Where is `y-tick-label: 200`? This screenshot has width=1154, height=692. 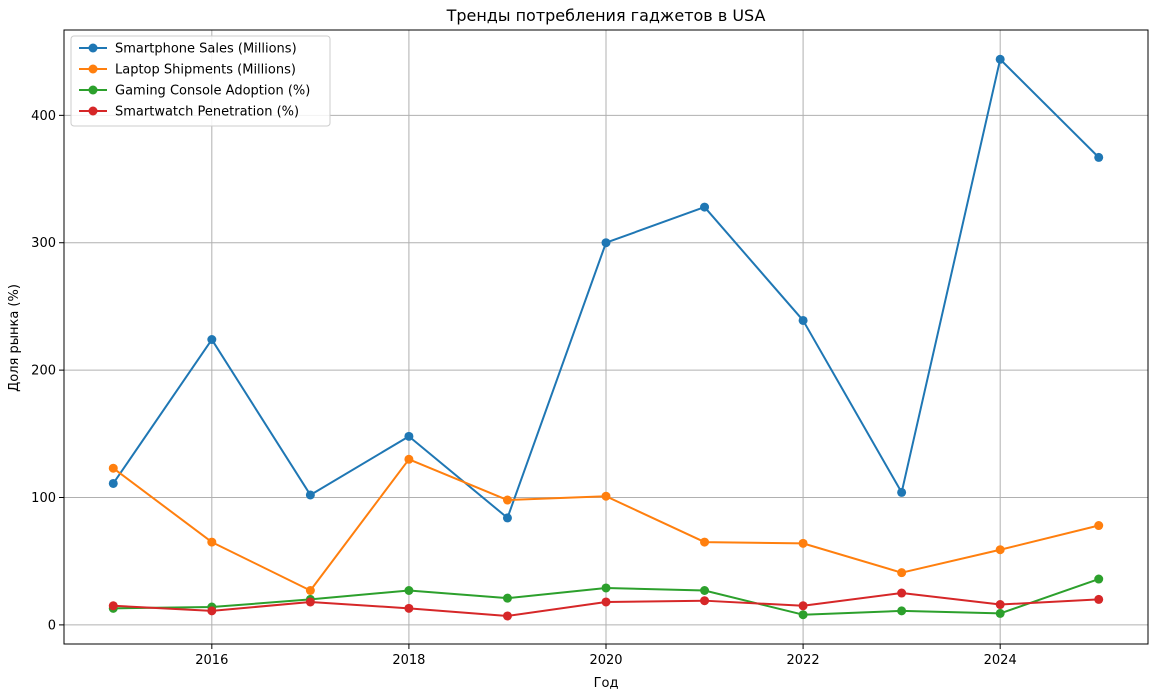
y-tick-label: 200 is located at coordinates (43, 371).